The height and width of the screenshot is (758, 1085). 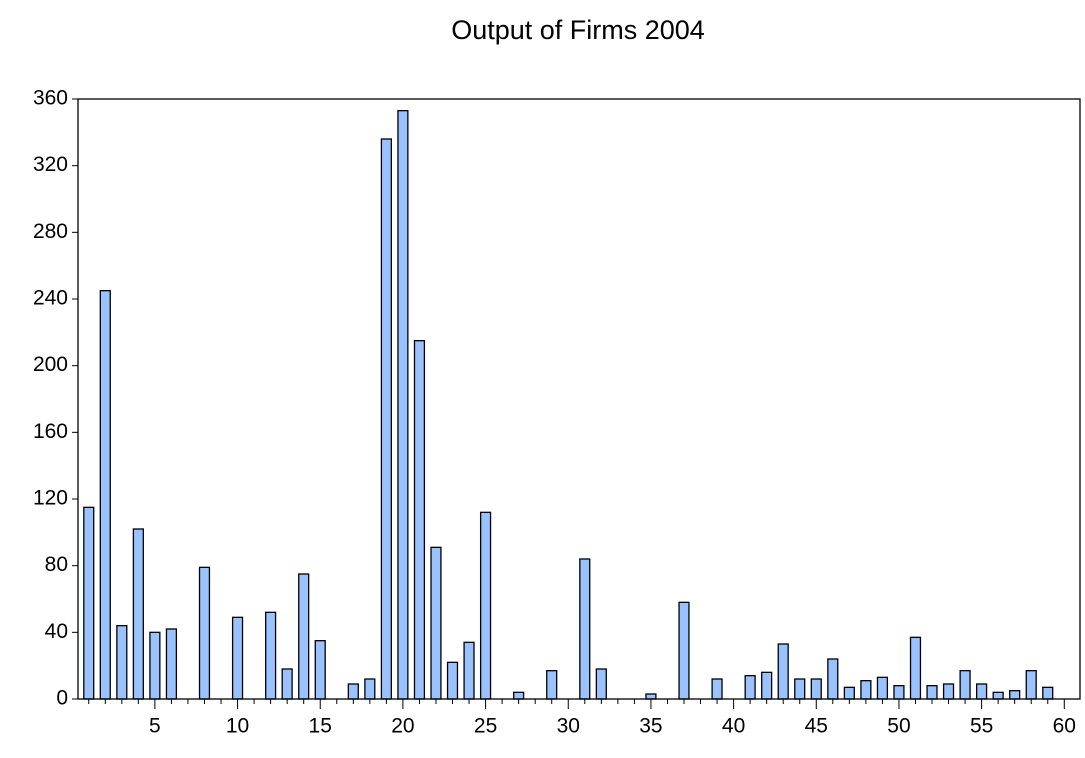 I want to click on x-tick-label: 35, so click(x=650, y=726).